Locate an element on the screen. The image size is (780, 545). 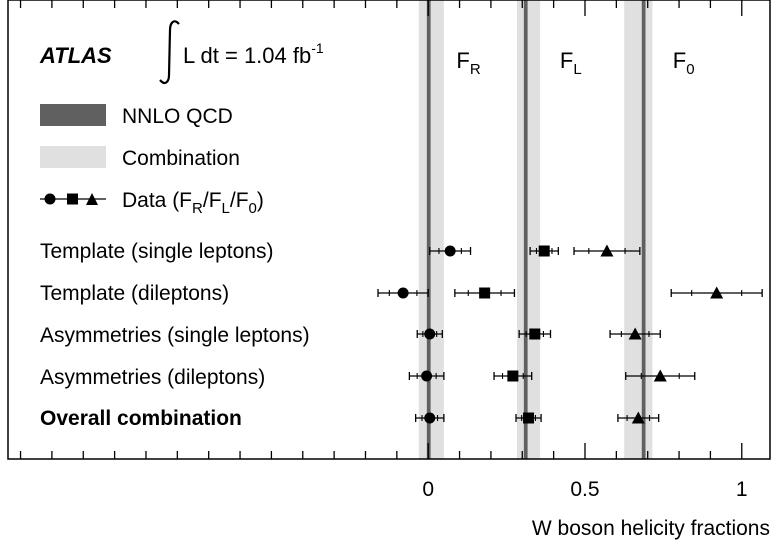
column-label-fr: FR is located at coordinates (468, 63).